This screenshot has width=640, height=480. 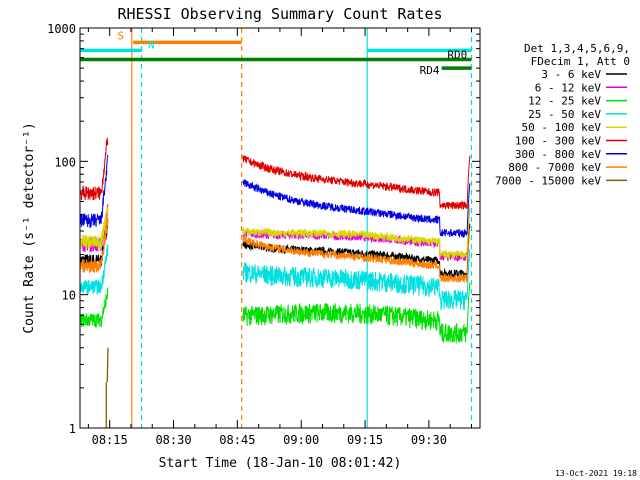 I want to click on chart-title: RHESSI Observing Summary Count Rates, so click(x=279, y=14).